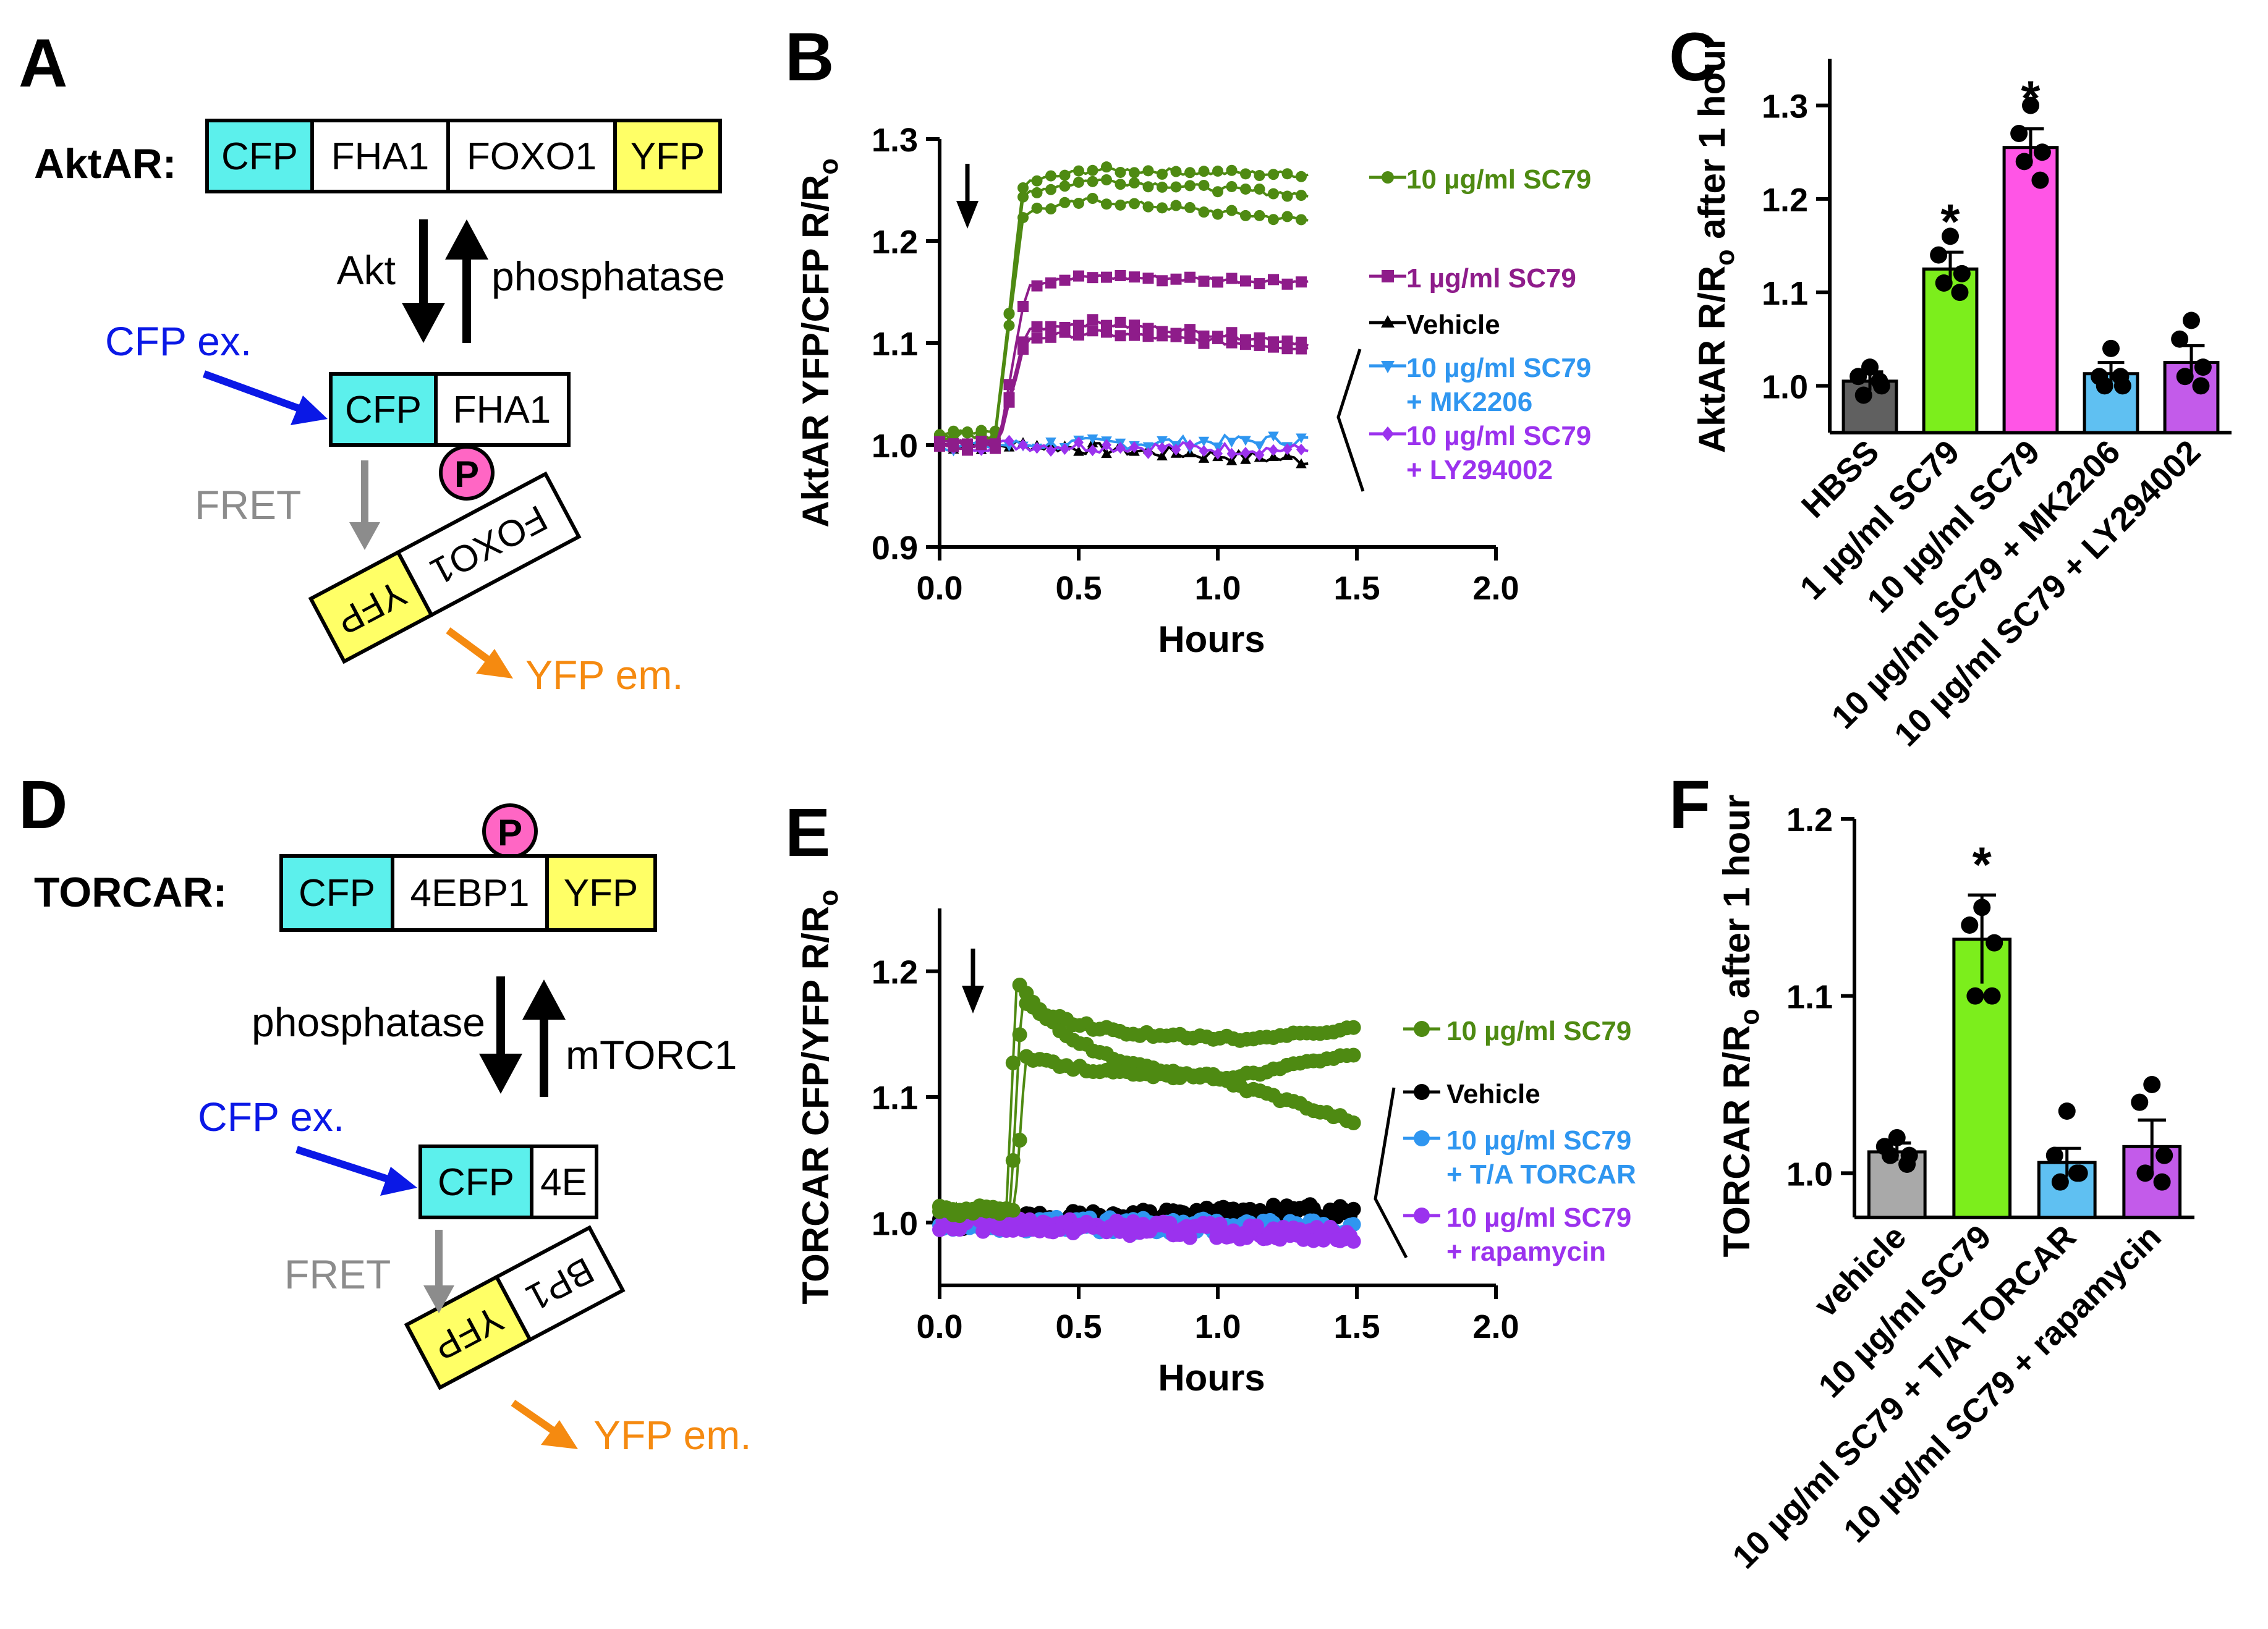 The height and width of the screenshot is (1629, 2268). I want to click on panel-label-e: E, so click(807, 833).